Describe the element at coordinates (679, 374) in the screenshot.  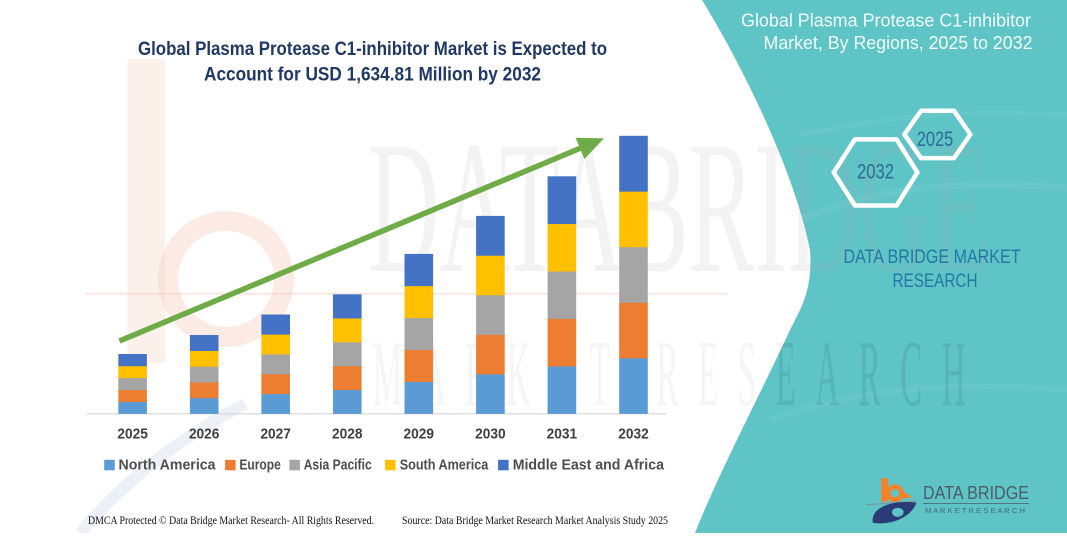
I see `svg-text: MARKET RESEARCH` at that location.